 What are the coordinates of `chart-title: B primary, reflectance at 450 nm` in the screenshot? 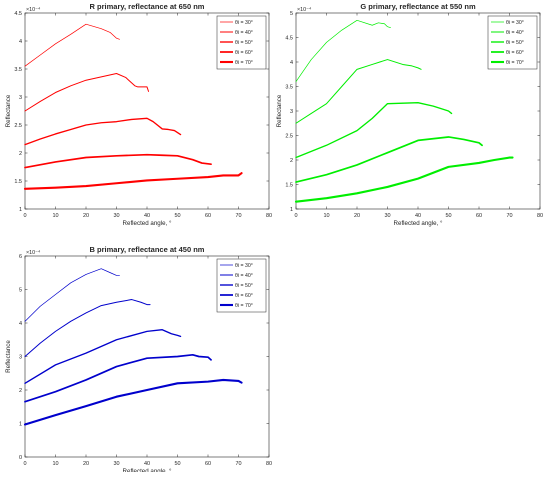 It's located at (147, 249).